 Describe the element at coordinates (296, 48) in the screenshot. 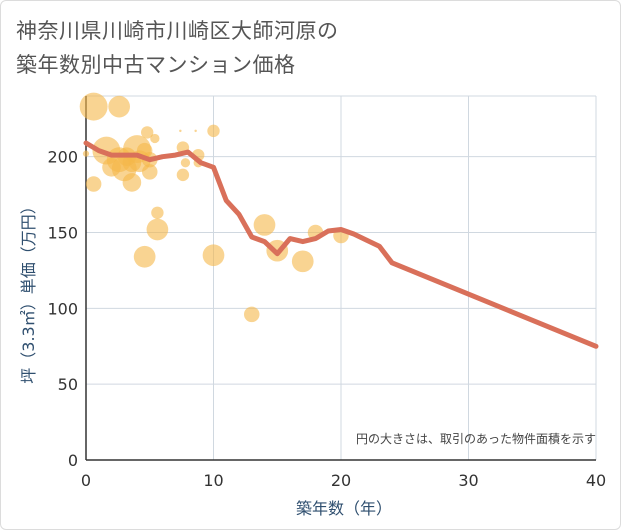

I see `chart-title: 神奈川県川崎市川崎区大師河原の 築年数別中古マンション価格` at that location.